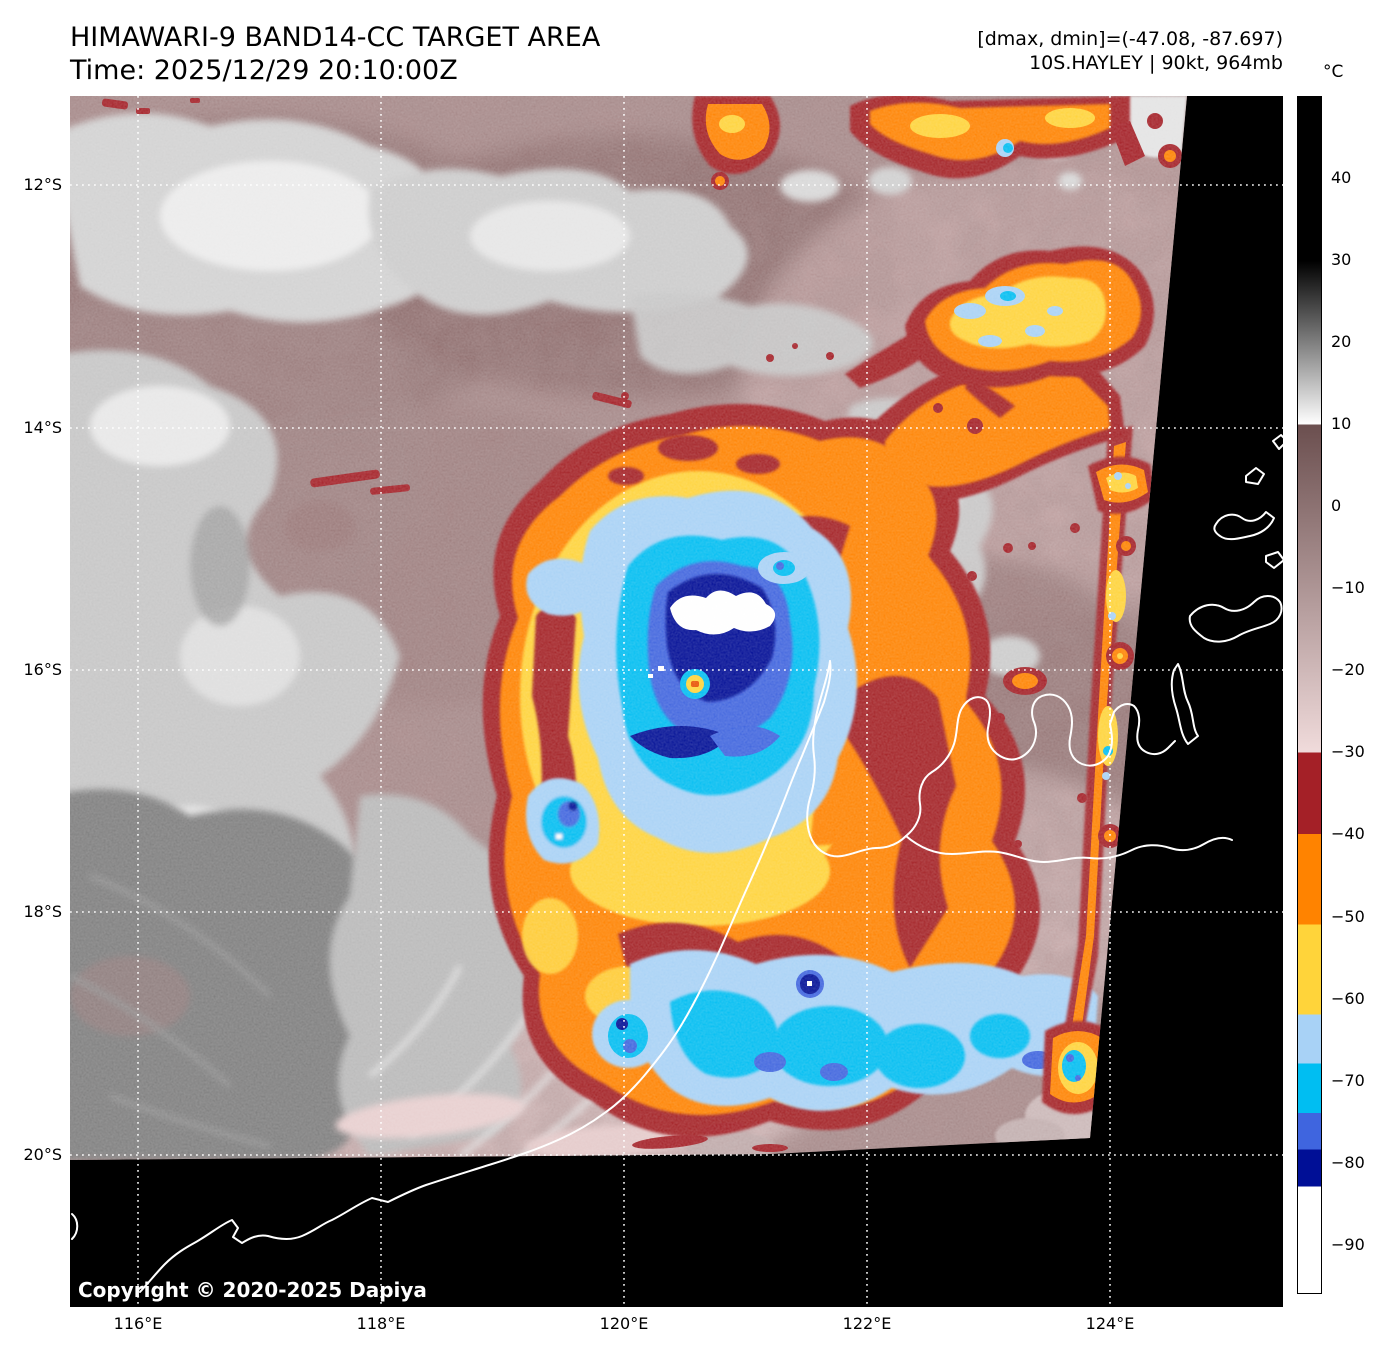  Describe the element at coordinates (1226, 589) in the screenshot. I see `kimberley-islands` at that location.